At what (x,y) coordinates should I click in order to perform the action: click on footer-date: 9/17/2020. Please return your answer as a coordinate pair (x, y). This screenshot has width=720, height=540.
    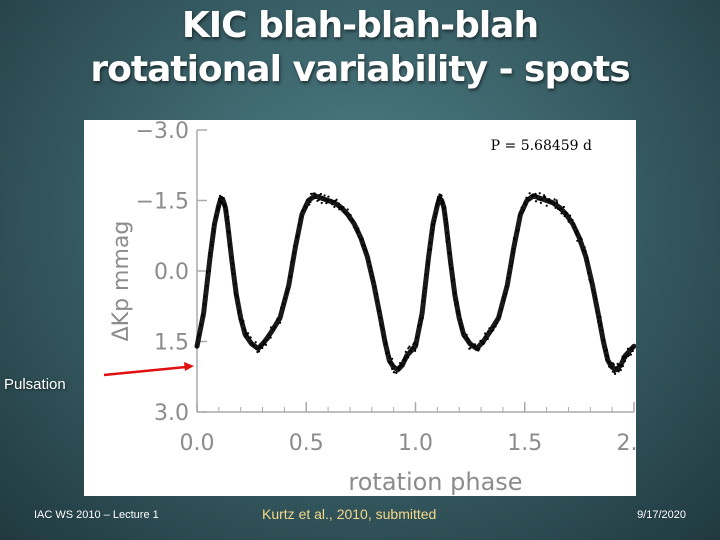
    Looking at the image, I should click on (661, 515).